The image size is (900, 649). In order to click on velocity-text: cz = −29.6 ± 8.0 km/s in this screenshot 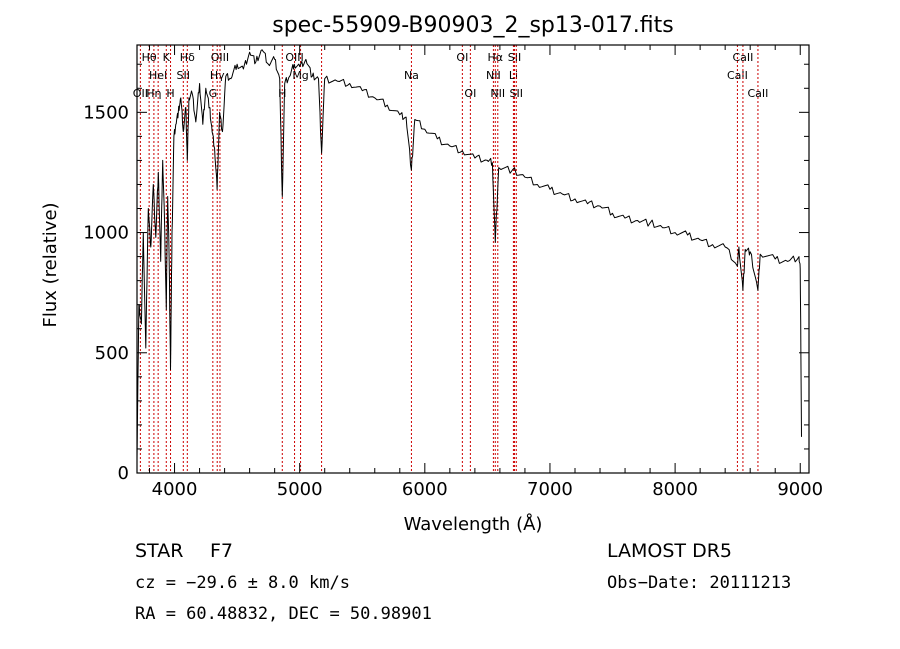, I will do `click(242, 583)`.